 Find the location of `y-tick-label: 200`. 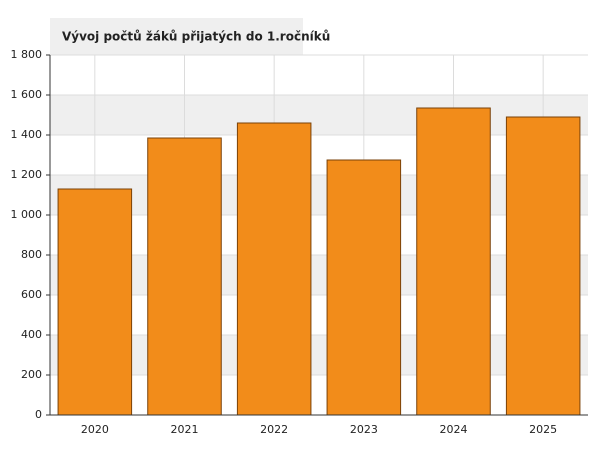

y-tick-label: 200 is located at coordinates (31, 374).